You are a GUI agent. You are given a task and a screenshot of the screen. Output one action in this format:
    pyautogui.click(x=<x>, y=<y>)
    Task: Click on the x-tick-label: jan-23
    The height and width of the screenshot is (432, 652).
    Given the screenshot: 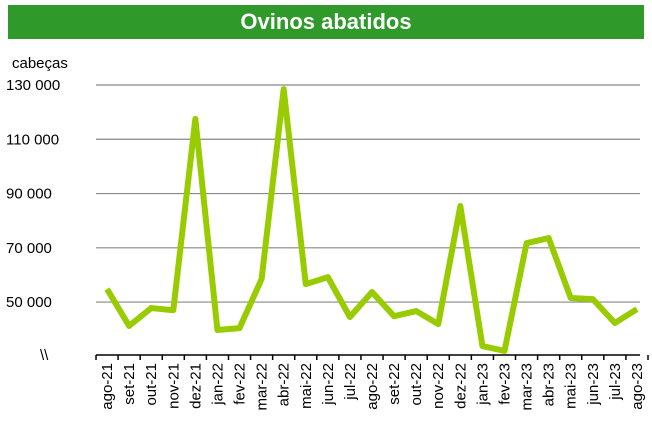 What is the action you would take?
    pyautogui.click(x=482, y=384)
    